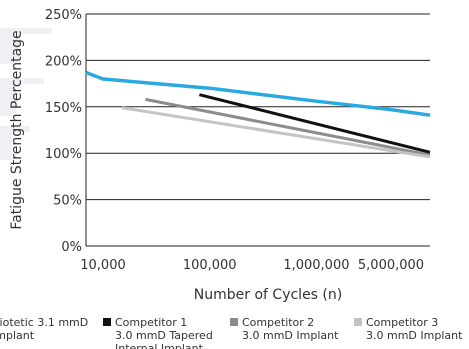 This screenshot has width=469, height=349. I want to click on x-axis-title: Number of Cycles (n), so click(268, 295).